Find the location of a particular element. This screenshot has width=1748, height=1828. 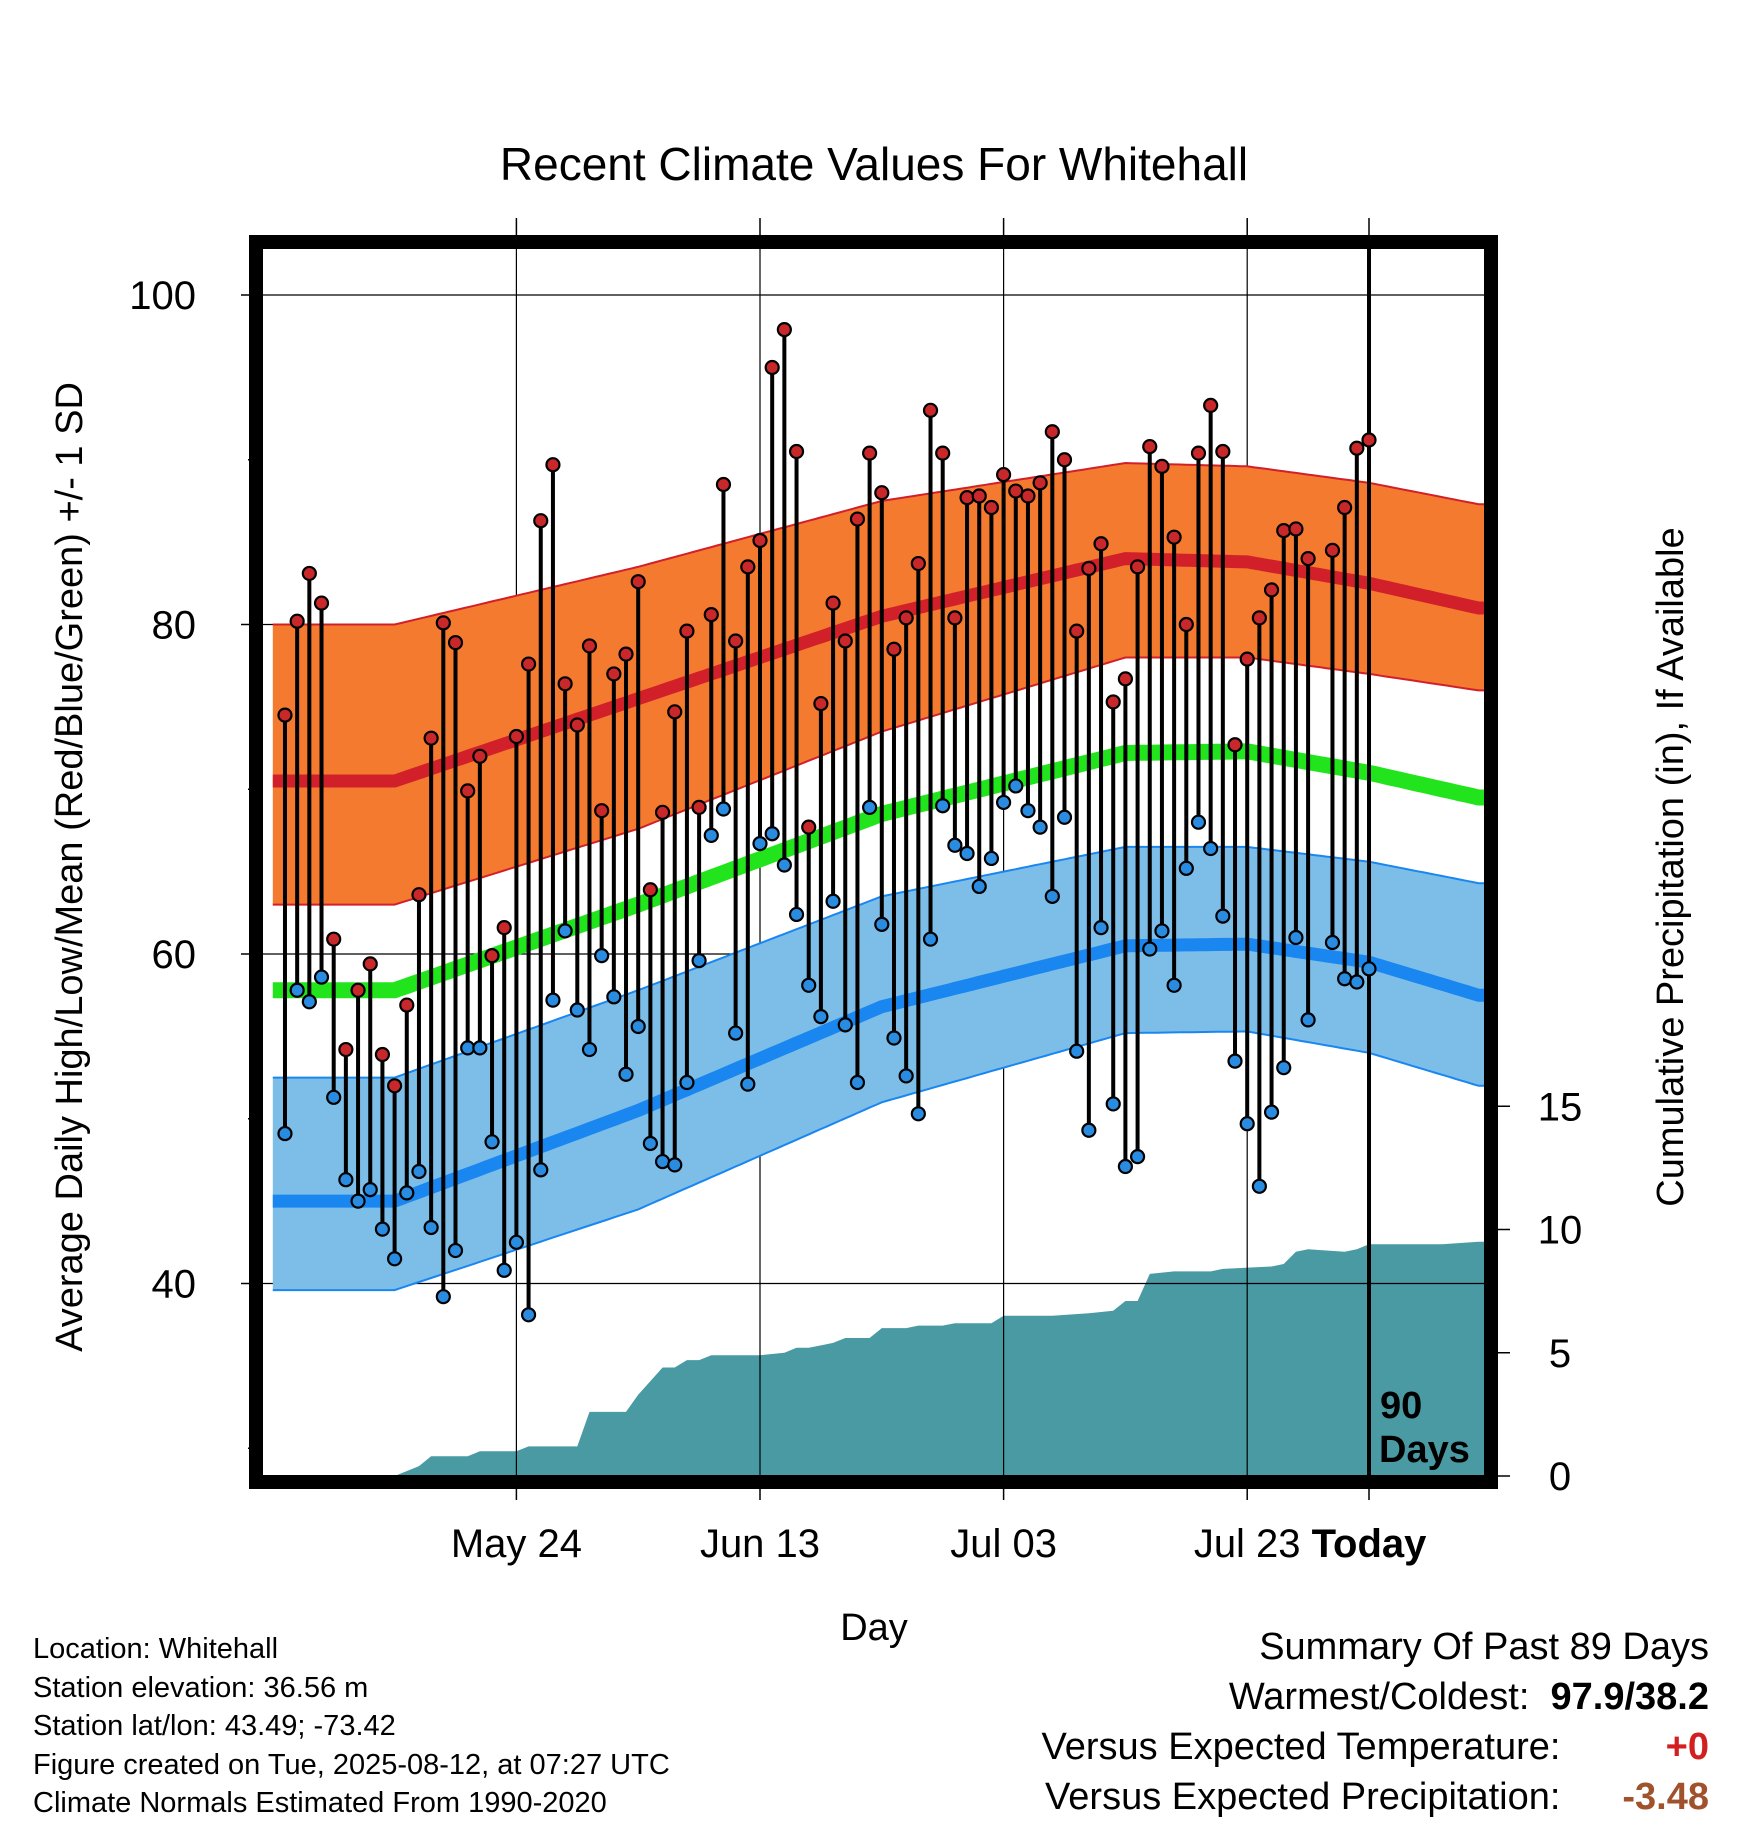

temp-departure-value: +0 is located at coordinates (1687, 1747).